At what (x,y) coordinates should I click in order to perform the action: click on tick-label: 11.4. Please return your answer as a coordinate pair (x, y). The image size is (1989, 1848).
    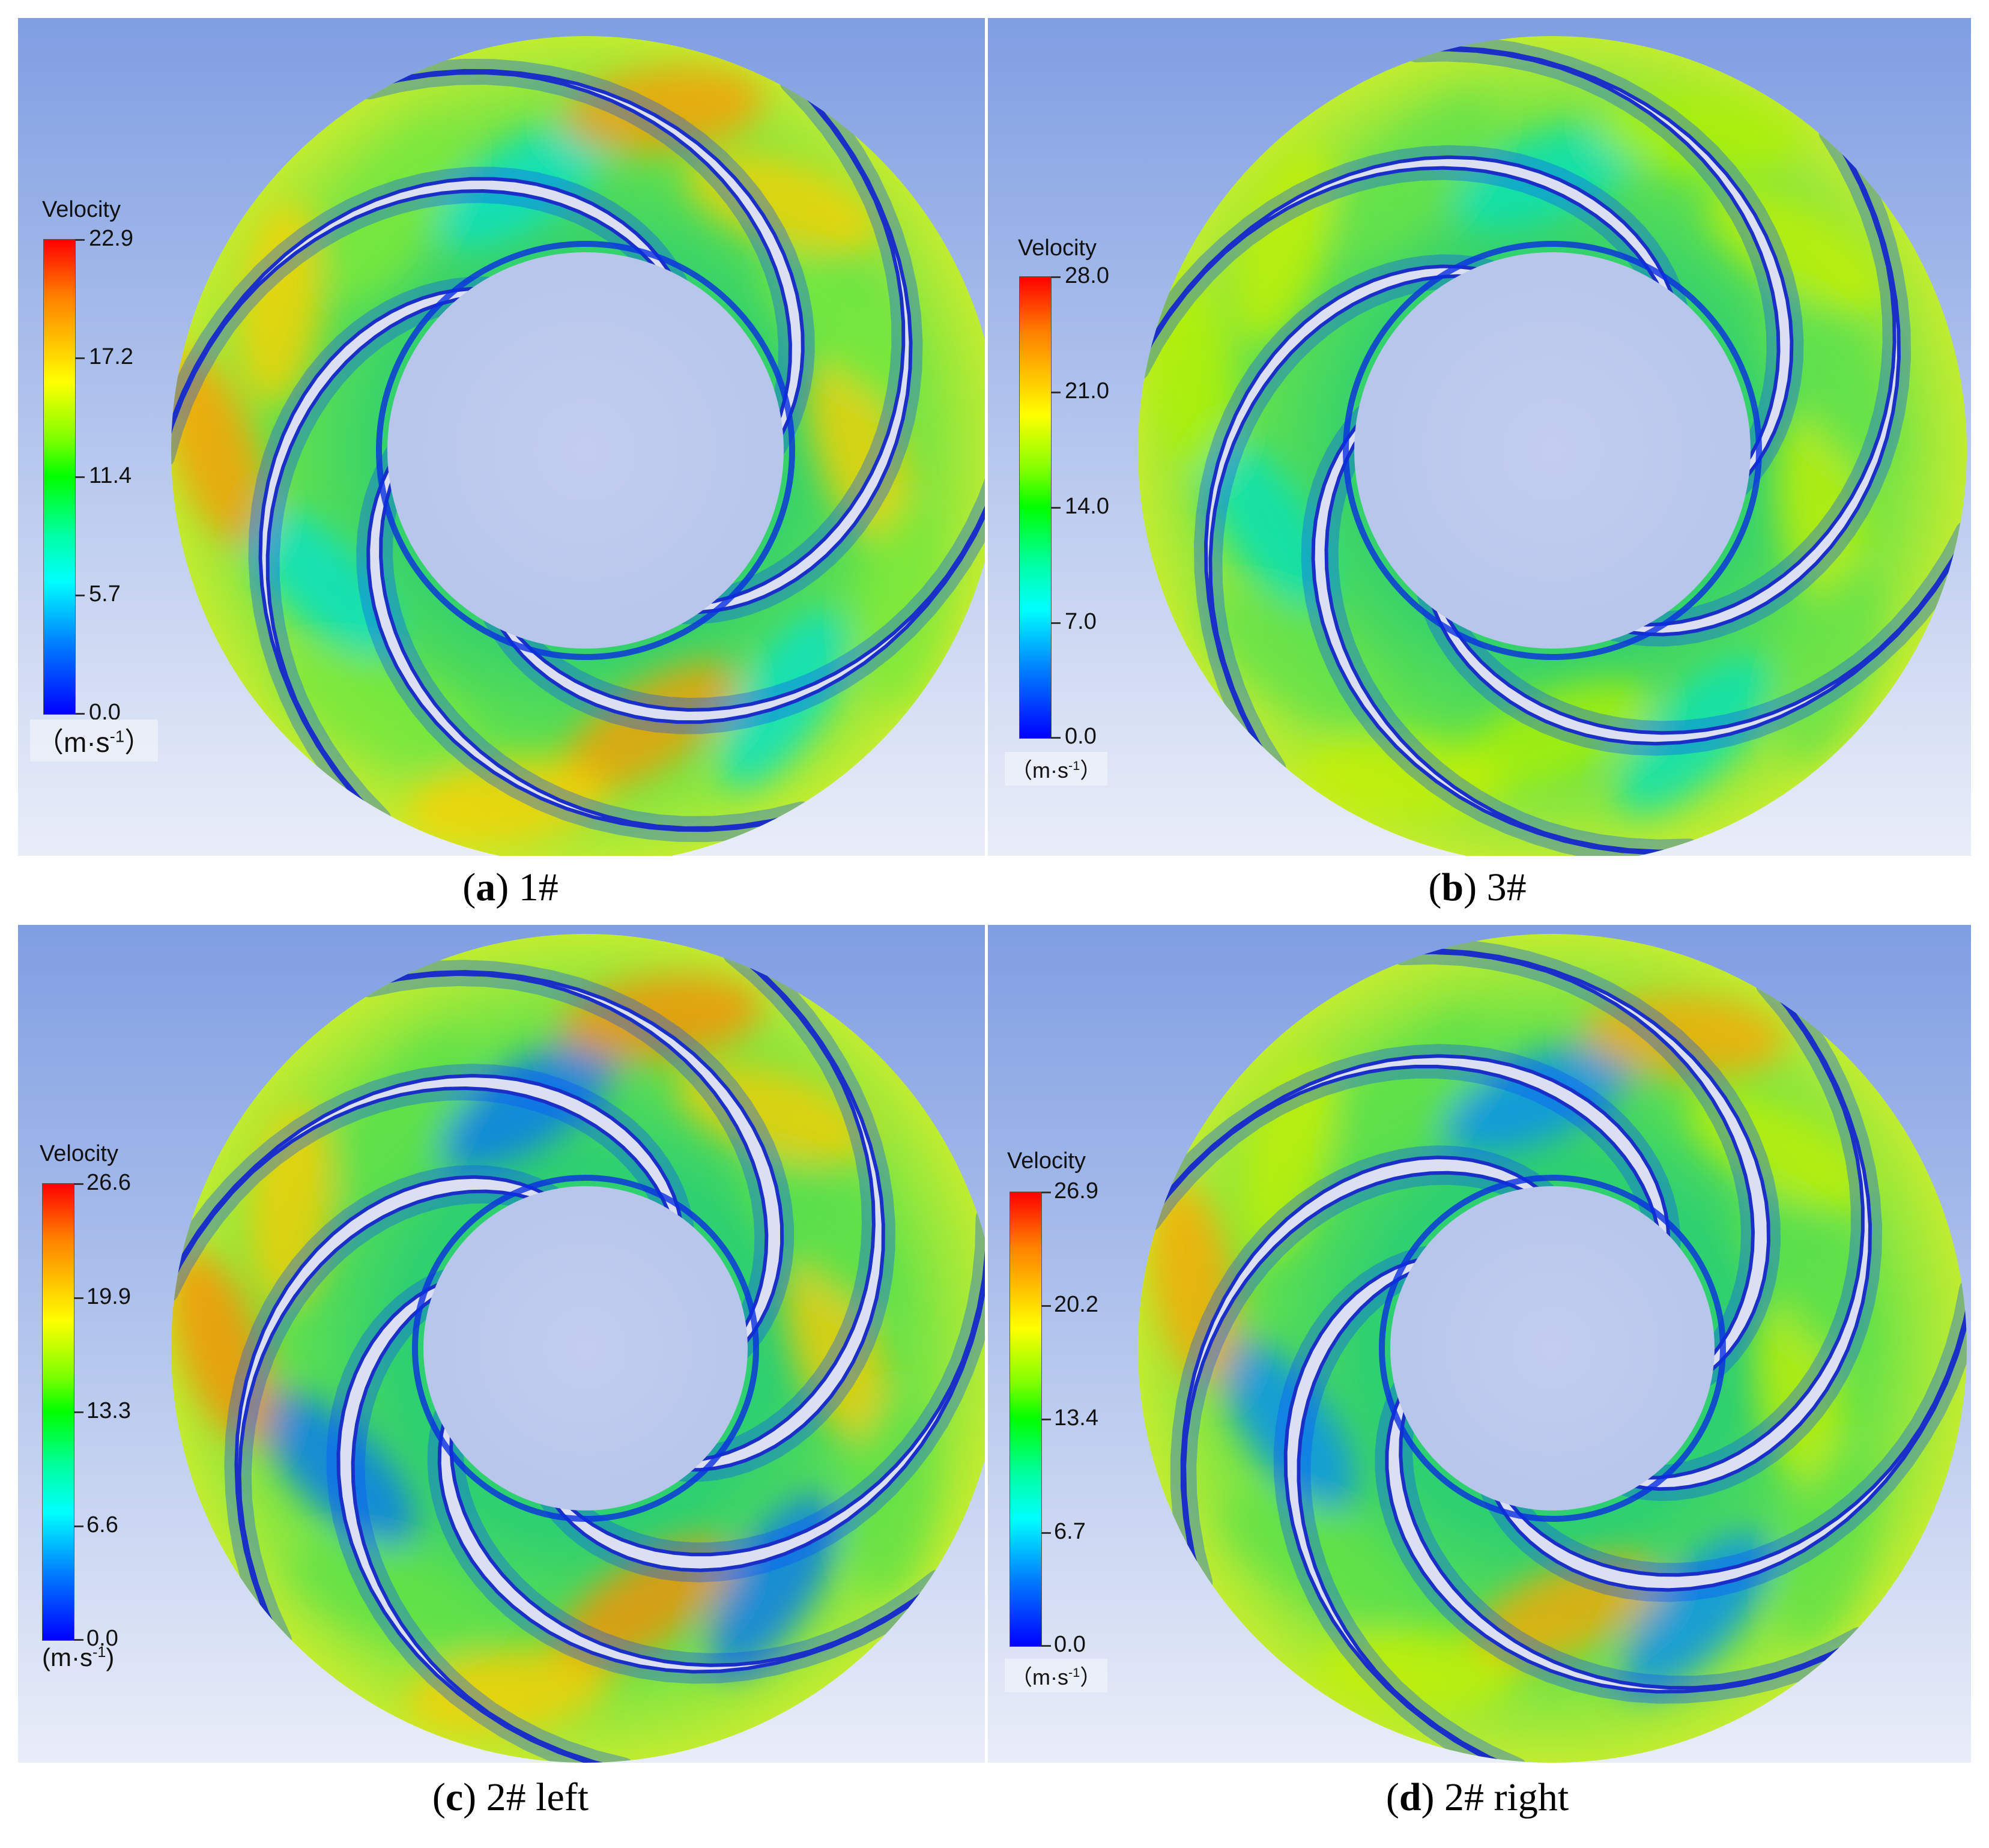
    Looking at the image, I should click on (110, 476).